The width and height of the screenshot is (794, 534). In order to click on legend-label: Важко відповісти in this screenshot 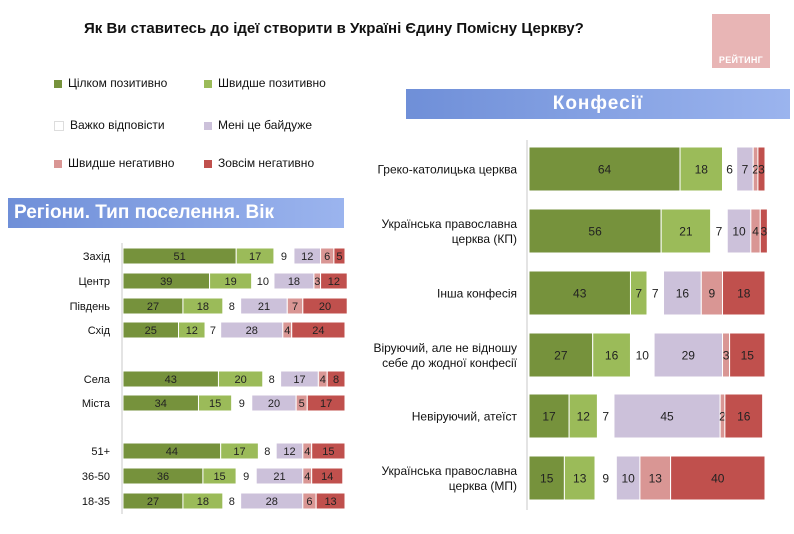, I will do `click(117, 125)`.